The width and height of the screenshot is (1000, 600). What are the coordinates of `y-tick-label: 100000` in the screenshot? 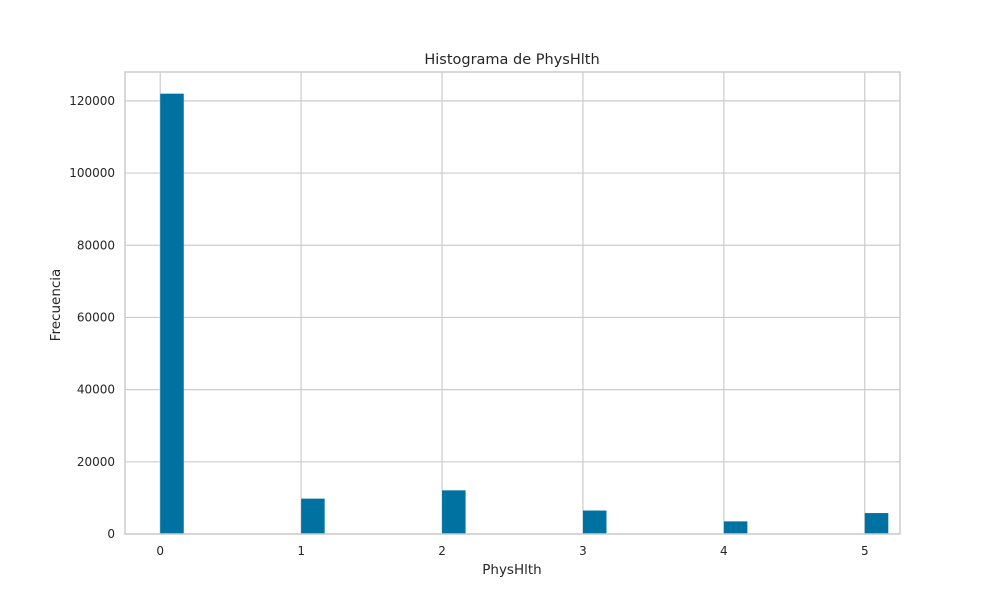 It's located at (92, 173).